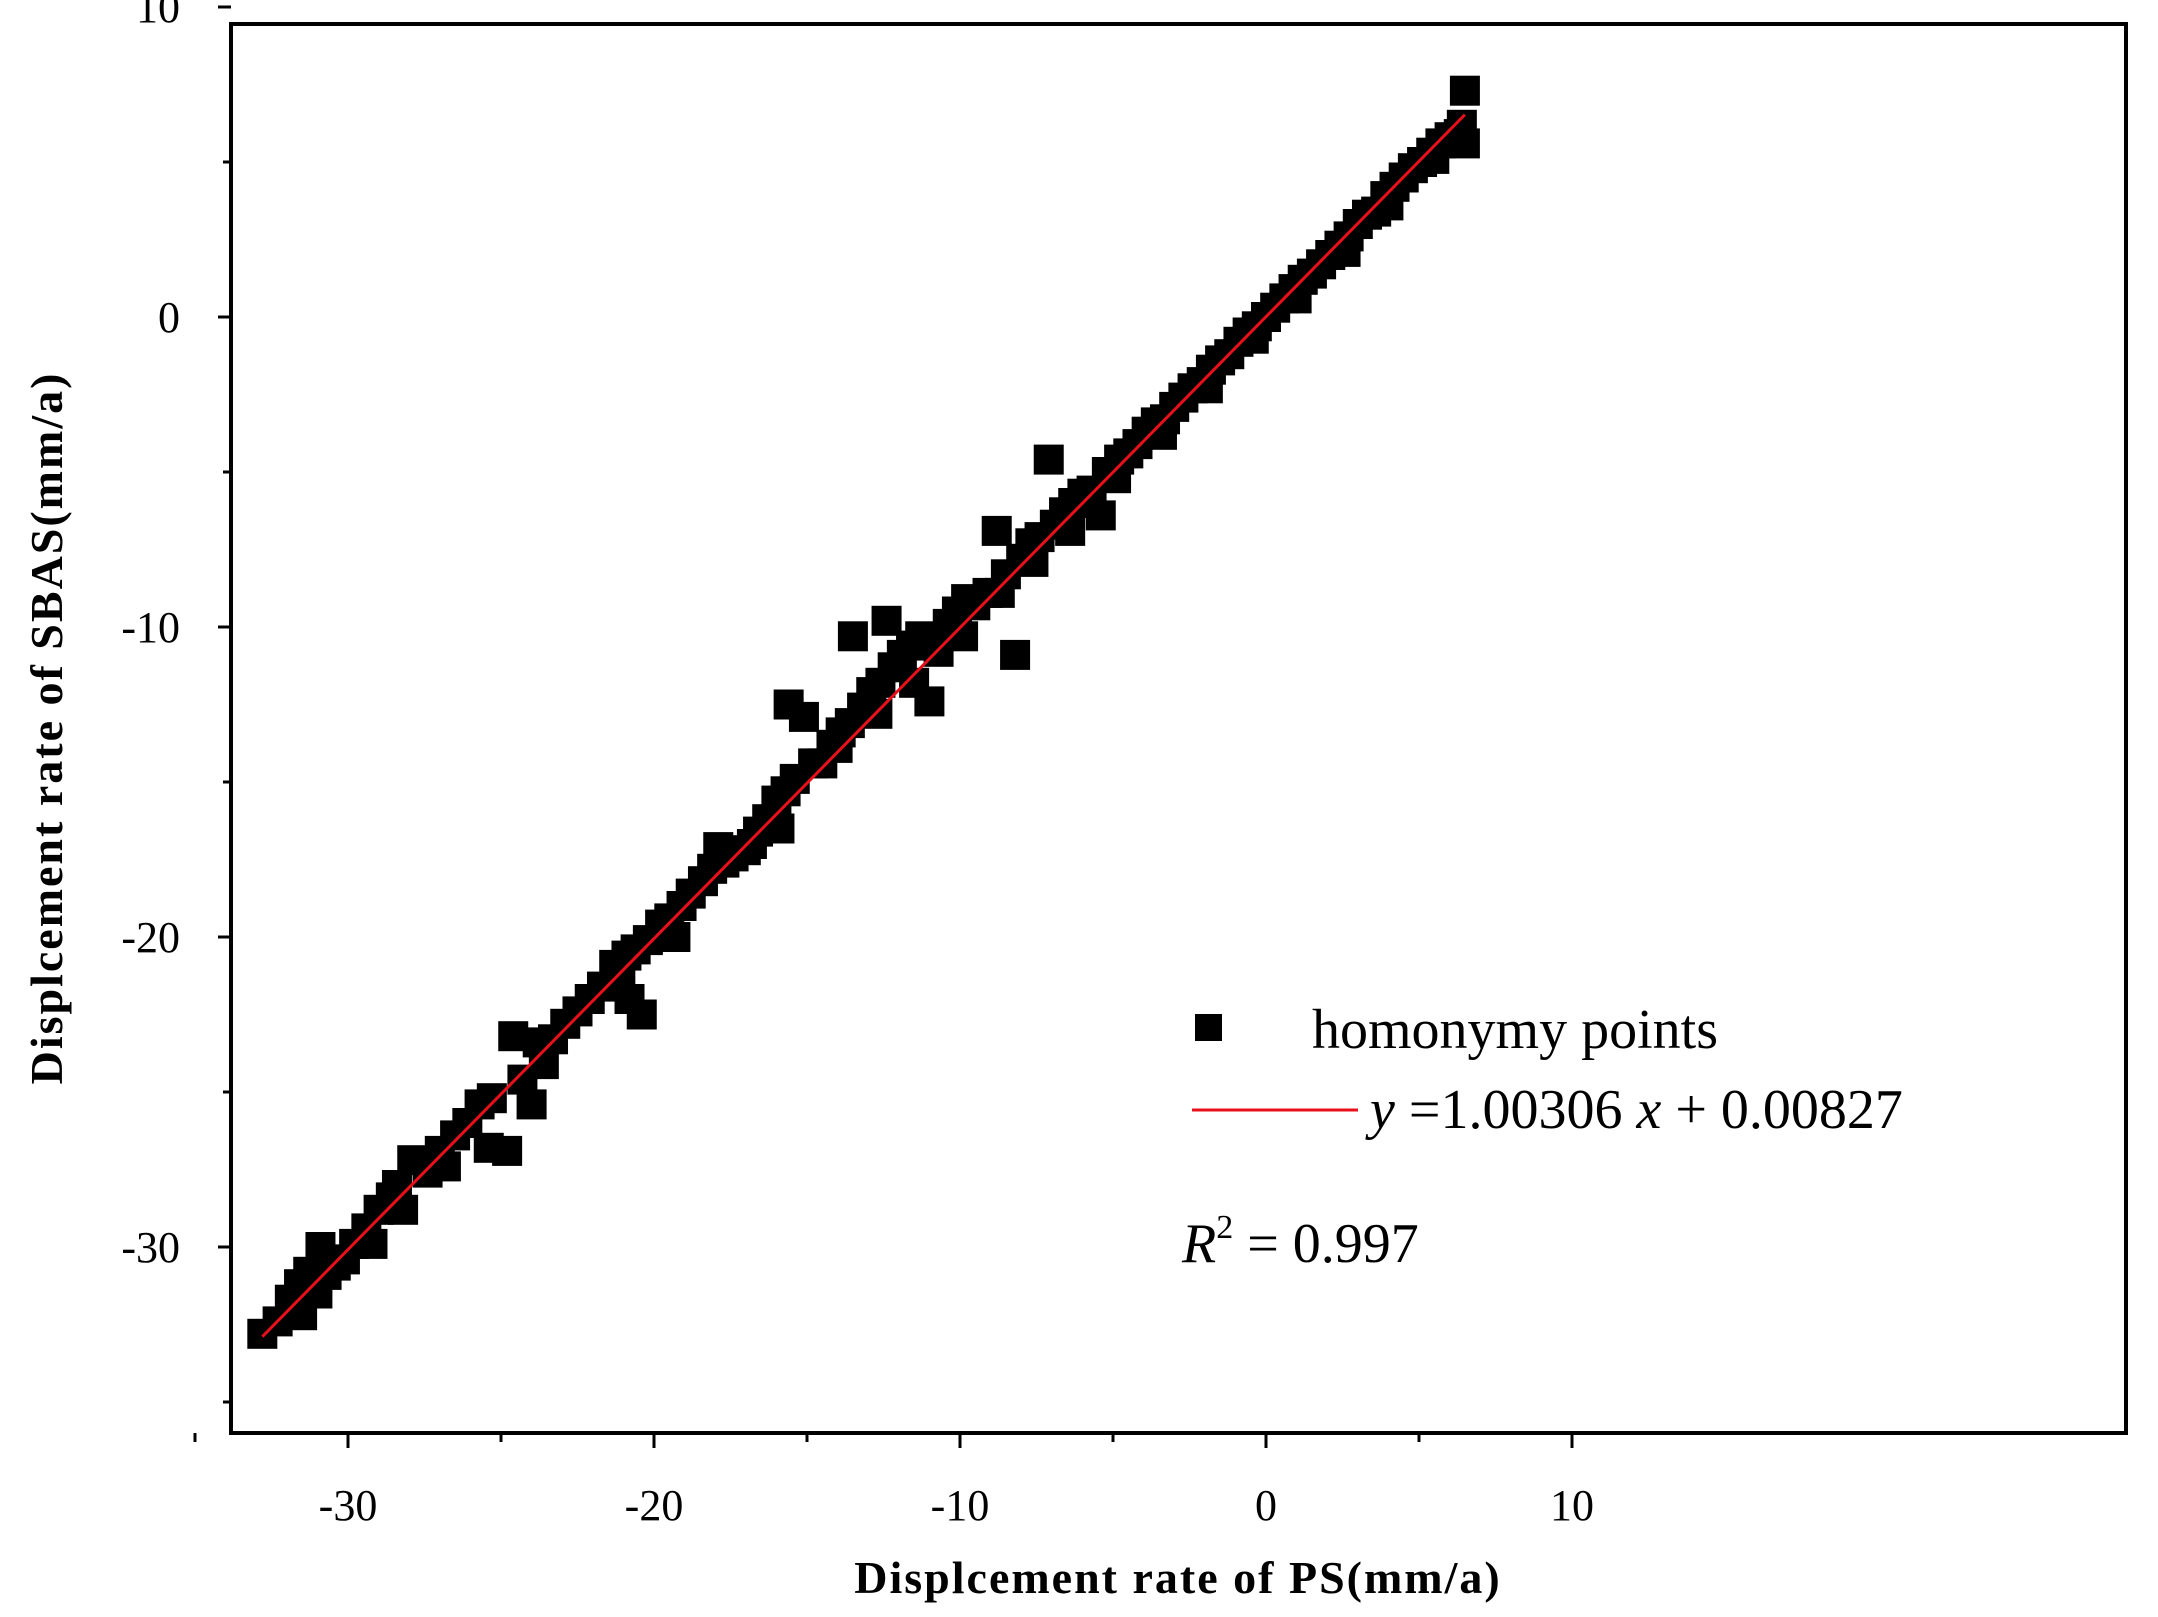  What do you see at coordinates (1648, 1110) in the screenshot?
I see `equation-x-symbol: x` at bounding box center [1648, 1110].